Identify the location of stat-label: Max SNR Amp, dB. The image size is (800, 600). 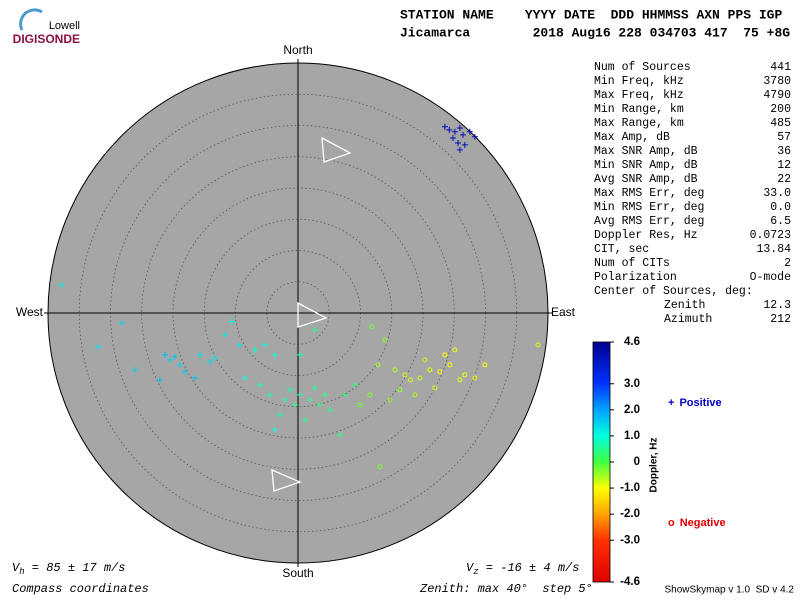
(646, 151).